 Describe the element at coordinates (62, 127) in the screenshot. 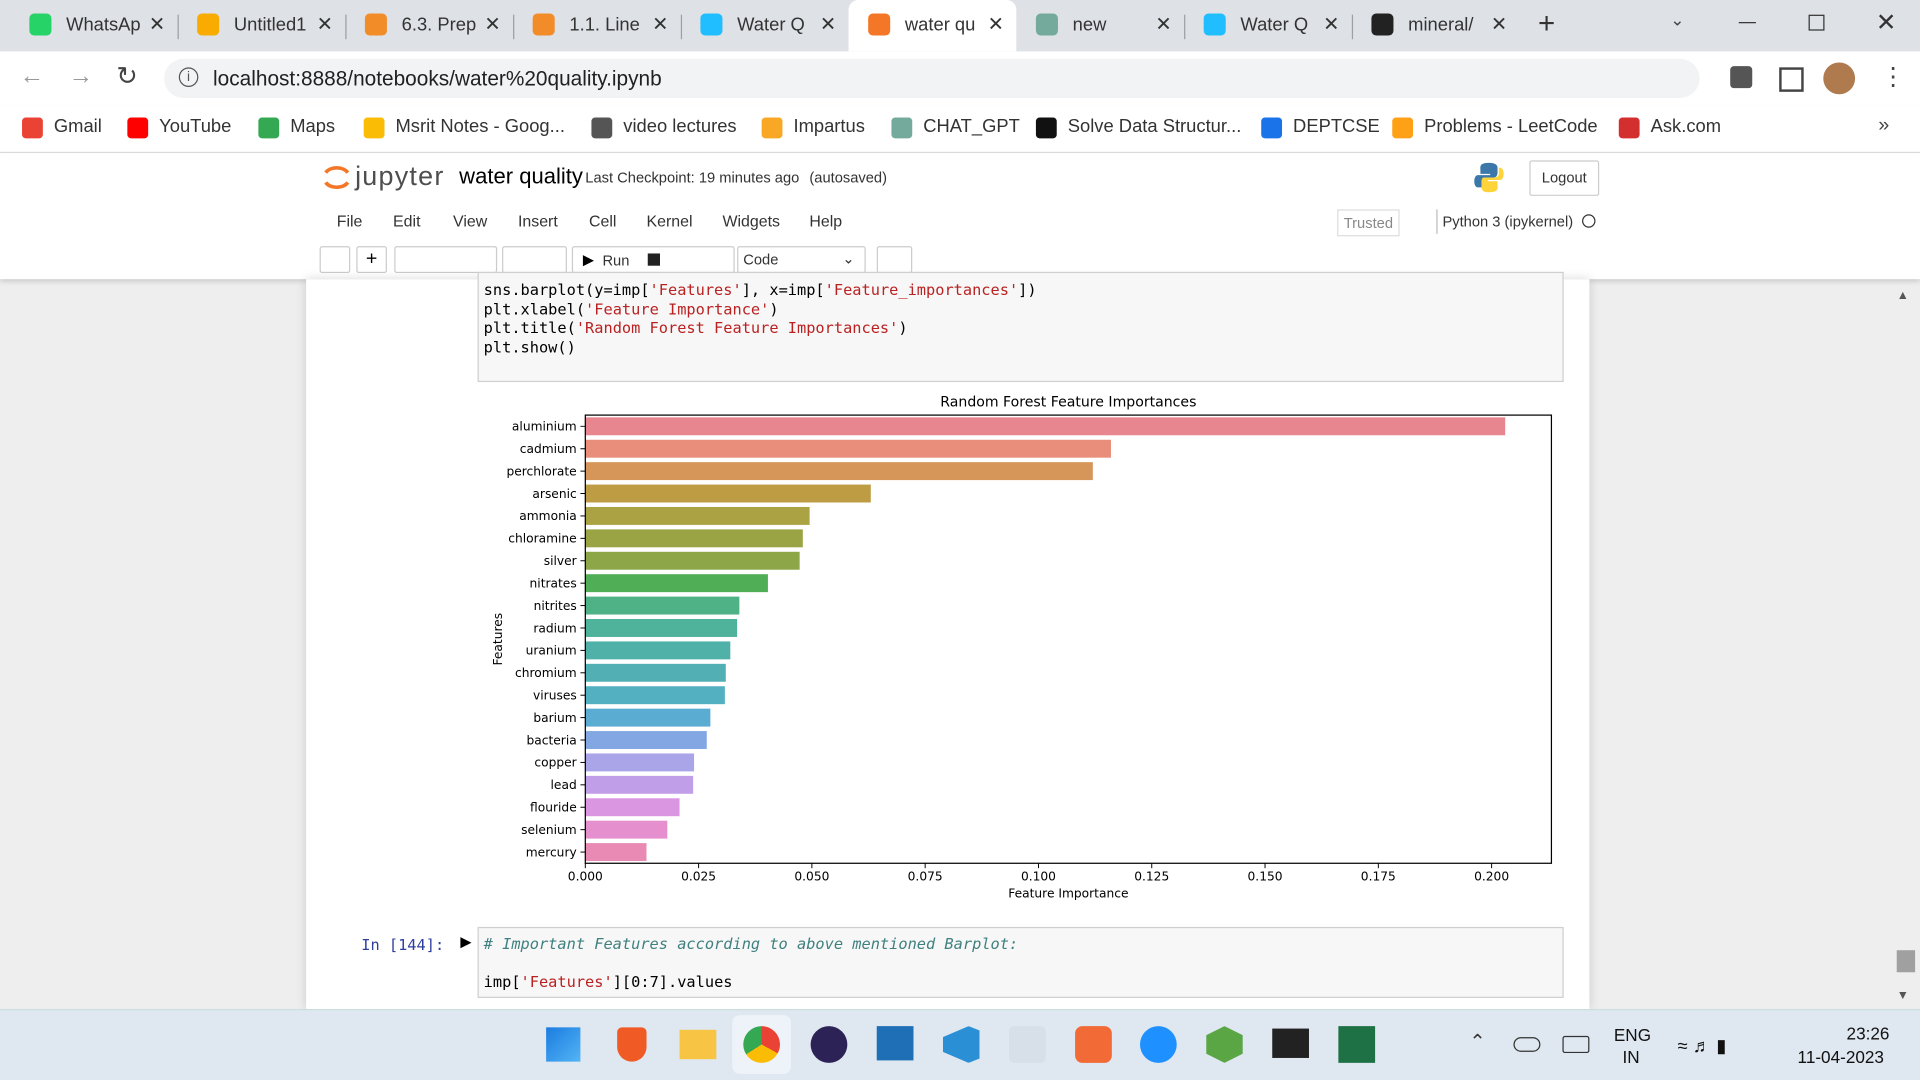

I see `bookmark: Gmail` at that location.